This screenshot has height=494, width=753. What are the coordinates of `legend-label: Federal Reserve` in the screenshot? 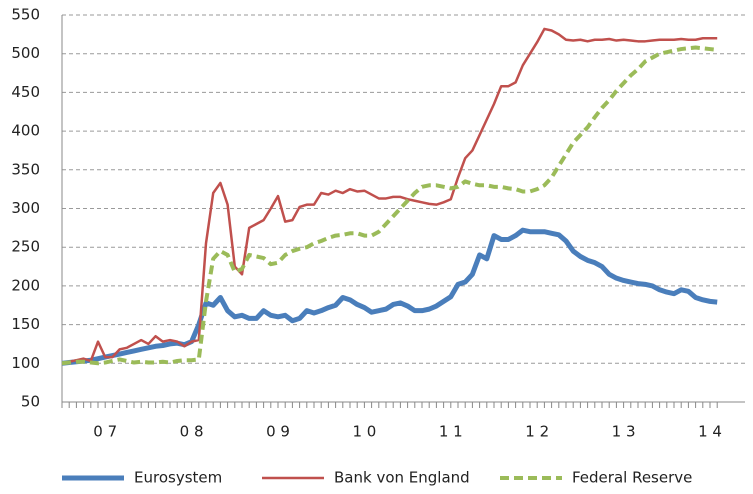 It's located at (632, 478).